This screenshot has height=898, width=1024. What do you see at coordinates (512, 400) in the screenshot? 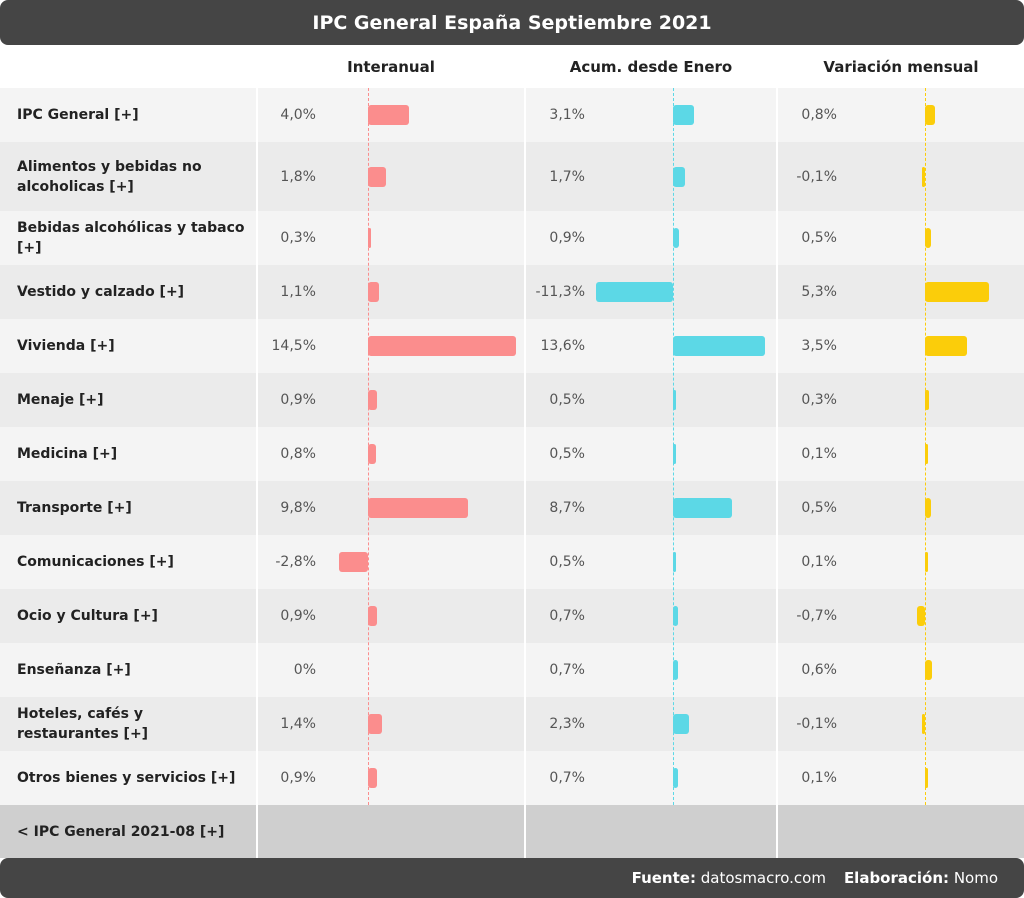
I see `table-row: Menaje [+] 0,9% 0,5% 0,3%` at bounding box center [512, 400].